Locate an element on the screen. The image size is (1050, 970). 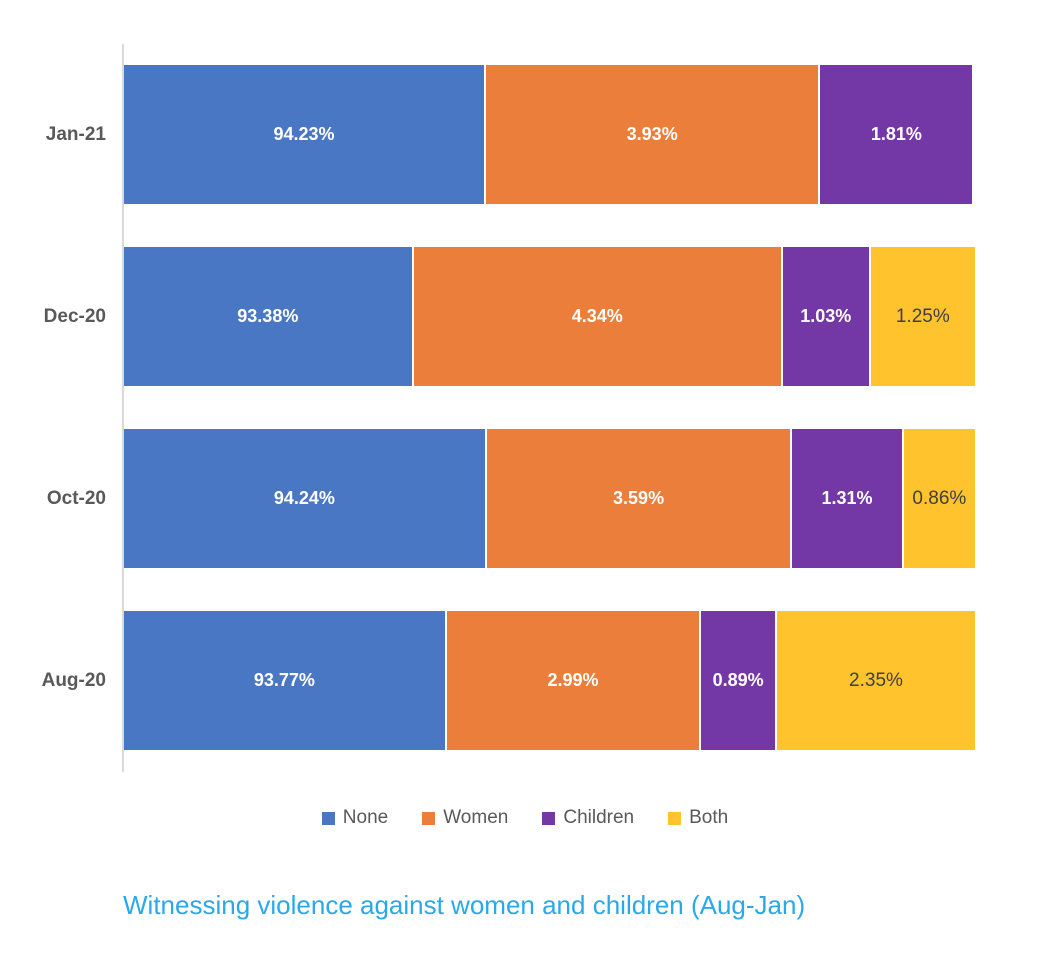
bar-segment-none: 93.77% is located at coordinates (284, 680).